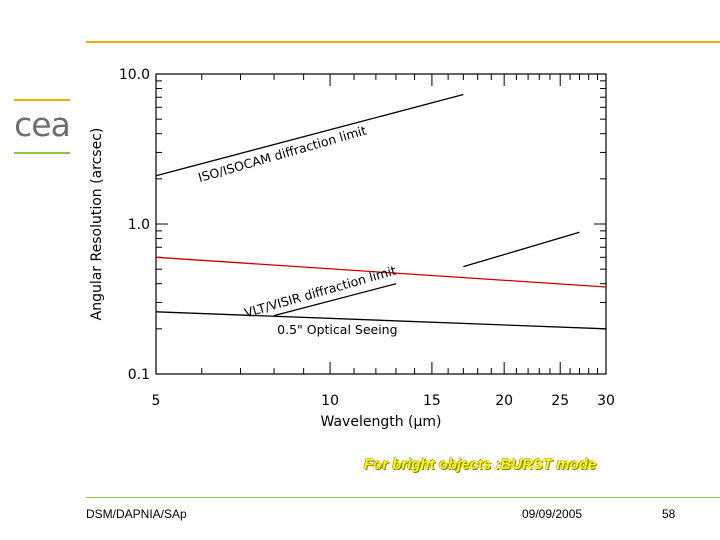  Describe the element at coordinates (139, 225) in the screenshot. I see `y-tick-label: 1.0` at that location.